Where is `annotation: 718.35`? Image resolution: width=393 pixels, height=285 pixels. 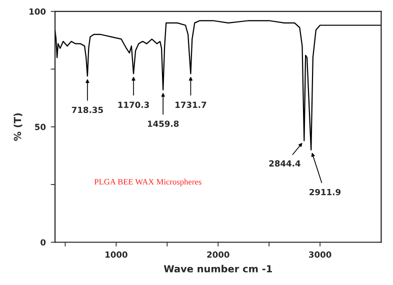
annotation: 718.35 is located at coordinates (87, 110).